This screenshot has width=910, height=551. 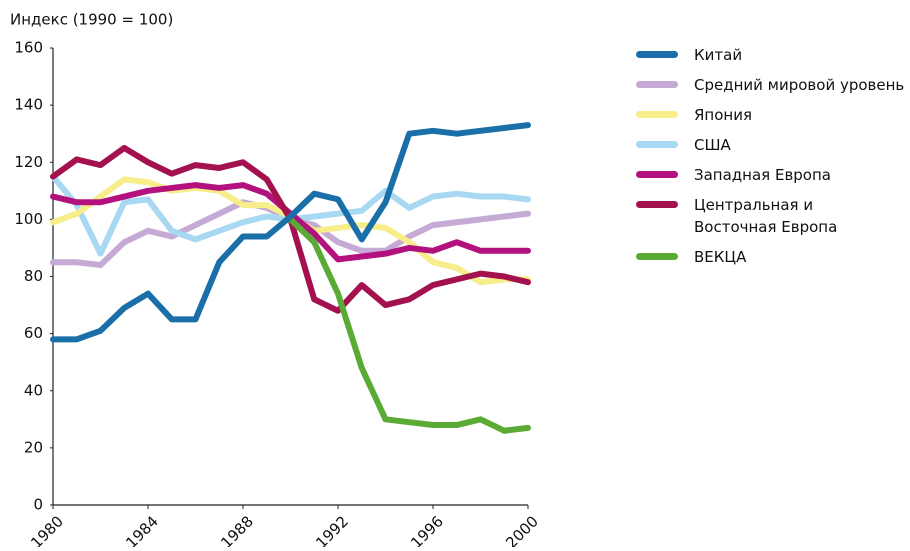 I want to click on legend-item: Западная Европа, so click(x=745, y=175).